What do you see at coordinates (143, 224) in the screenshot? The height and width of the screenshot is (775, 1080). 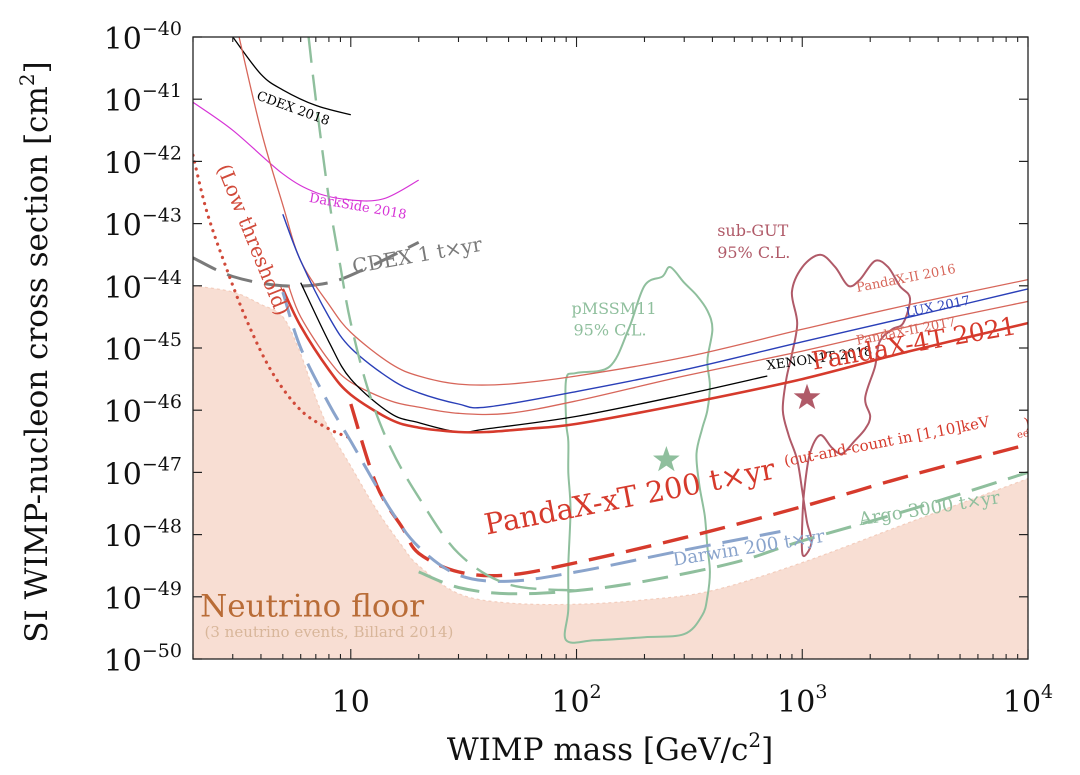 I see `y-tick-label: 10−43` at bounding box center [143, 224].